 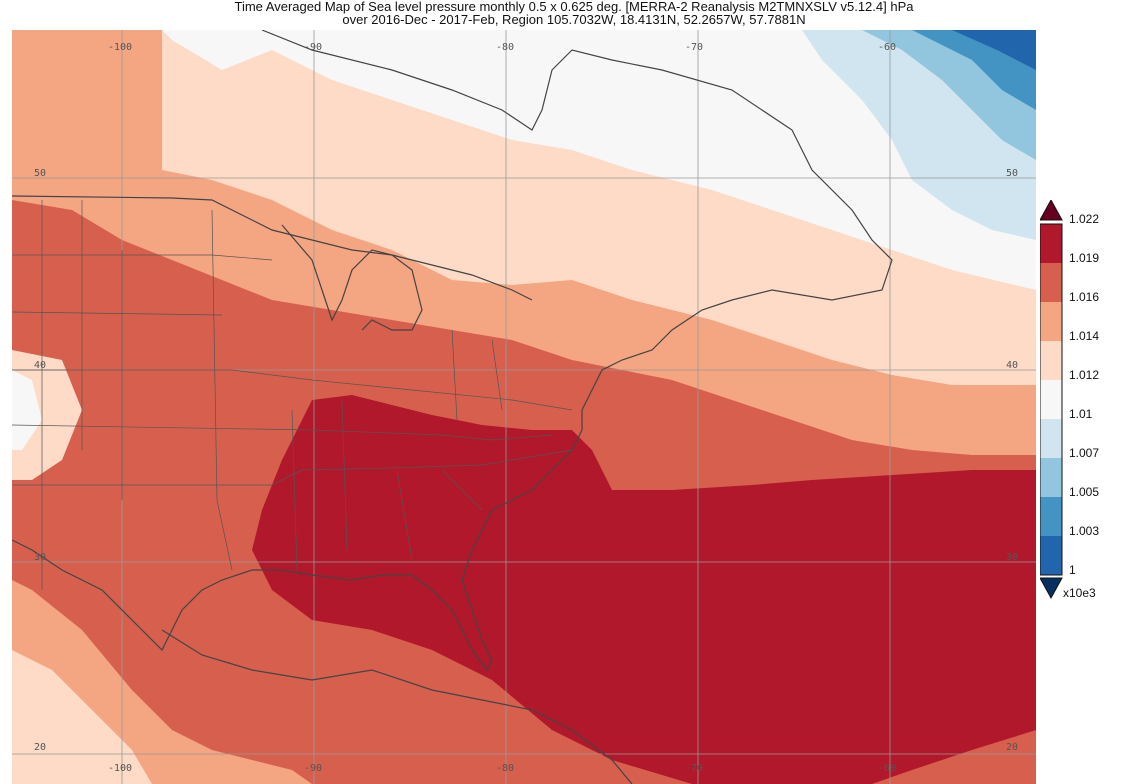 I want to click on legend-label: 1.01, so click(x=1081, y=414).